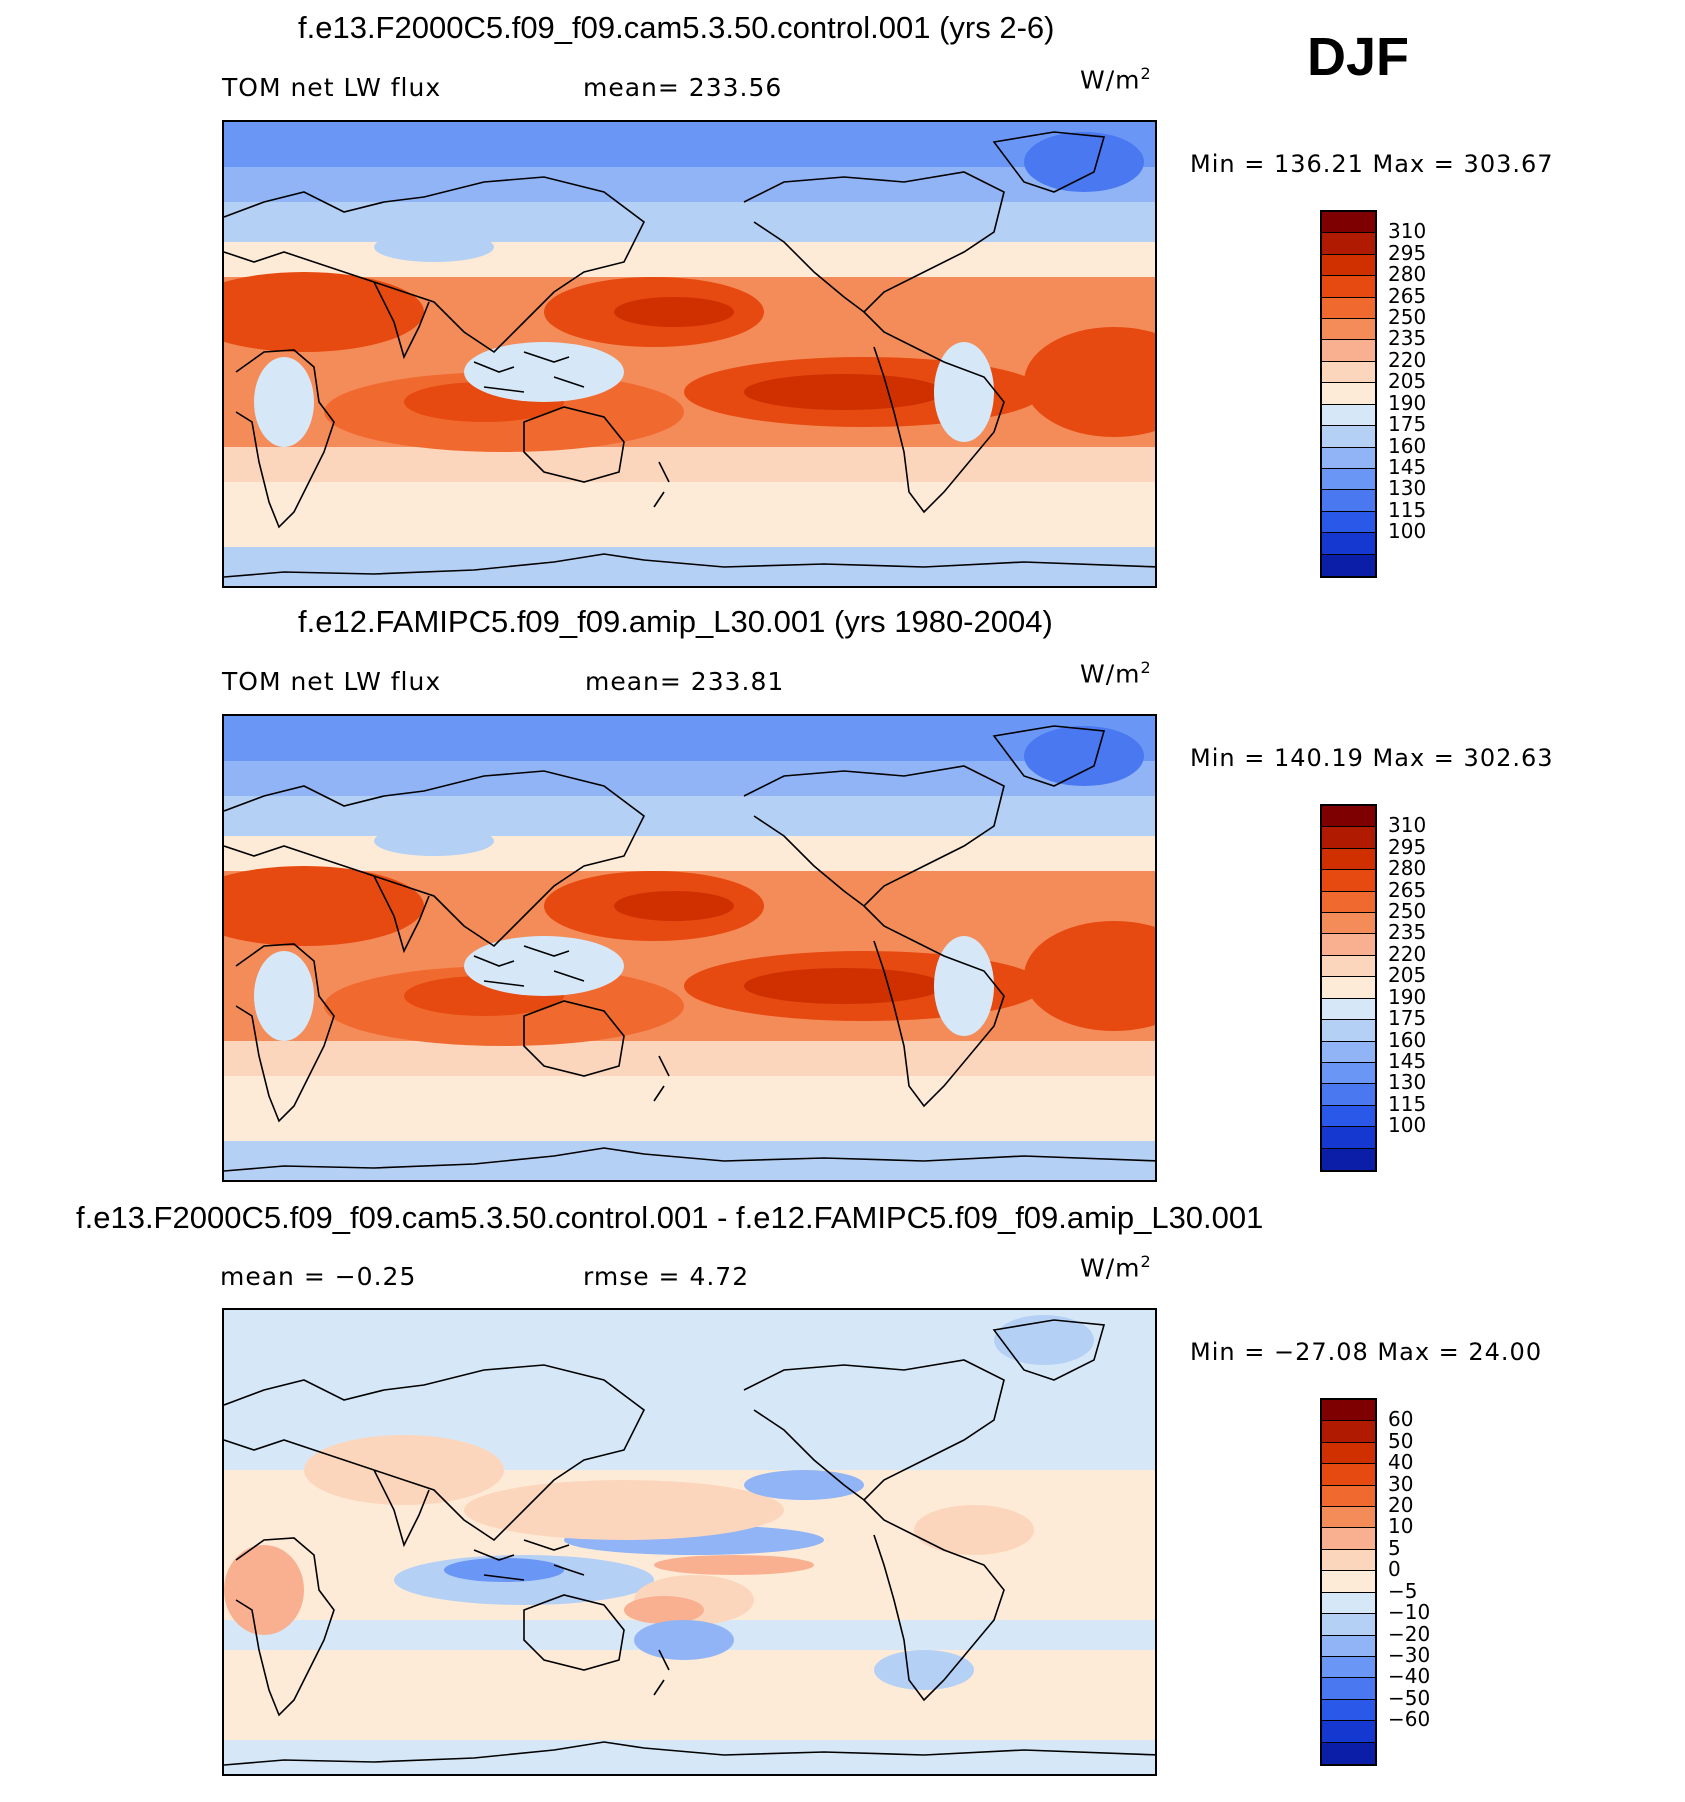 The image size is (1685, 1802). What do you see at coordinates (332, 681) in the screenshot?
I see `panel2-variable: TOM net LW flux` at bounding box center [332, 681].